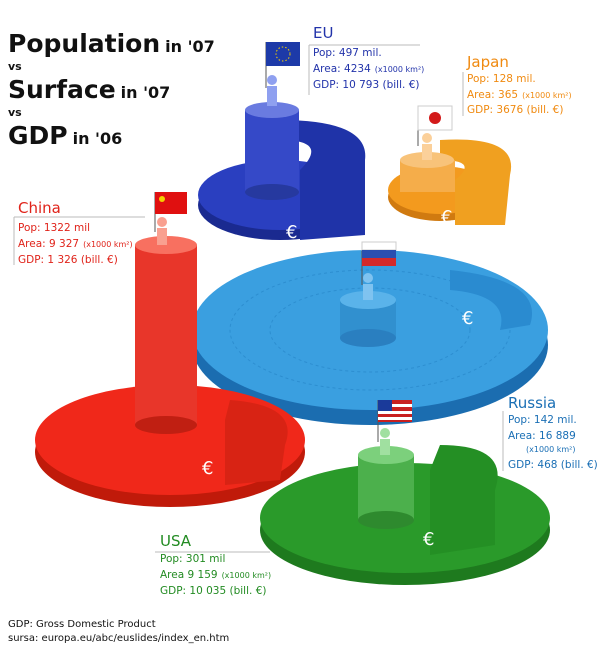  Describe the element at coordinates (189, 575) in the screenshot. I see `area-value: Area 9 159` at that location.